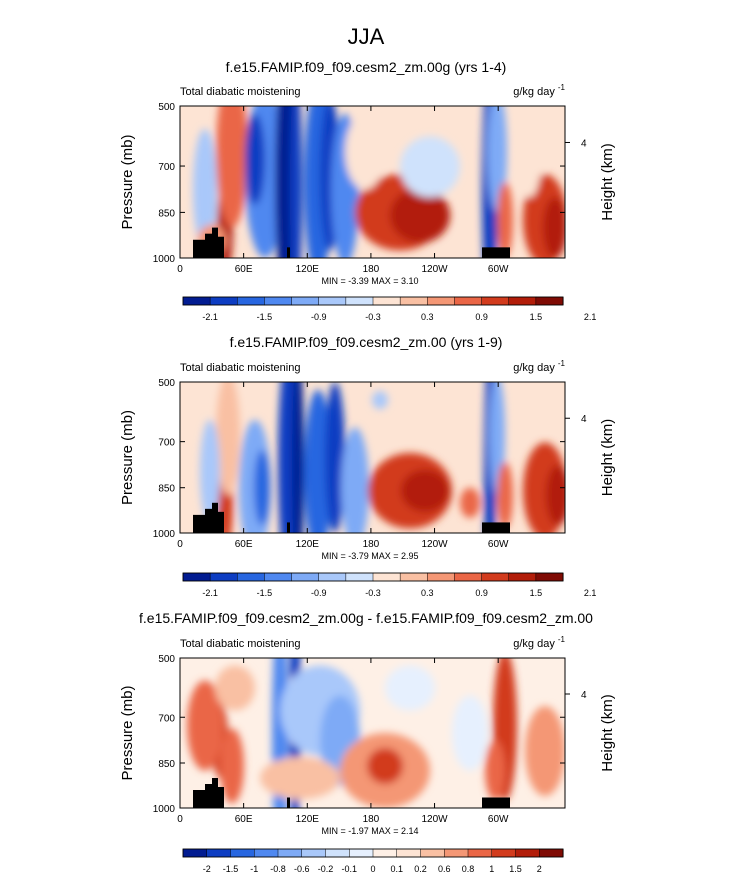 This screenshot has width=733, height=872. I want to click on colorbar-label: -0.9, so click(319, 317).